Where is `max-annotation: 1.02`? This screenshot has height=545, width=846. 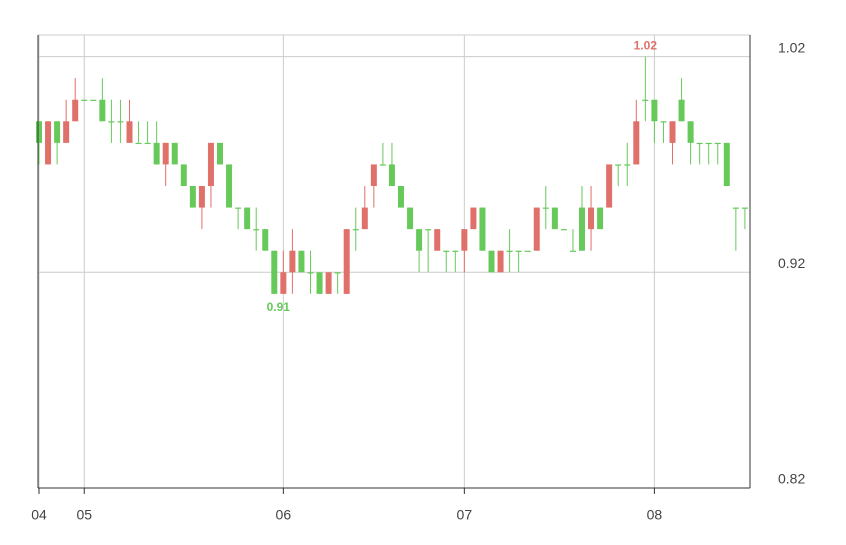 max-annotation: 1.02 is located at coordinates (646, 46).